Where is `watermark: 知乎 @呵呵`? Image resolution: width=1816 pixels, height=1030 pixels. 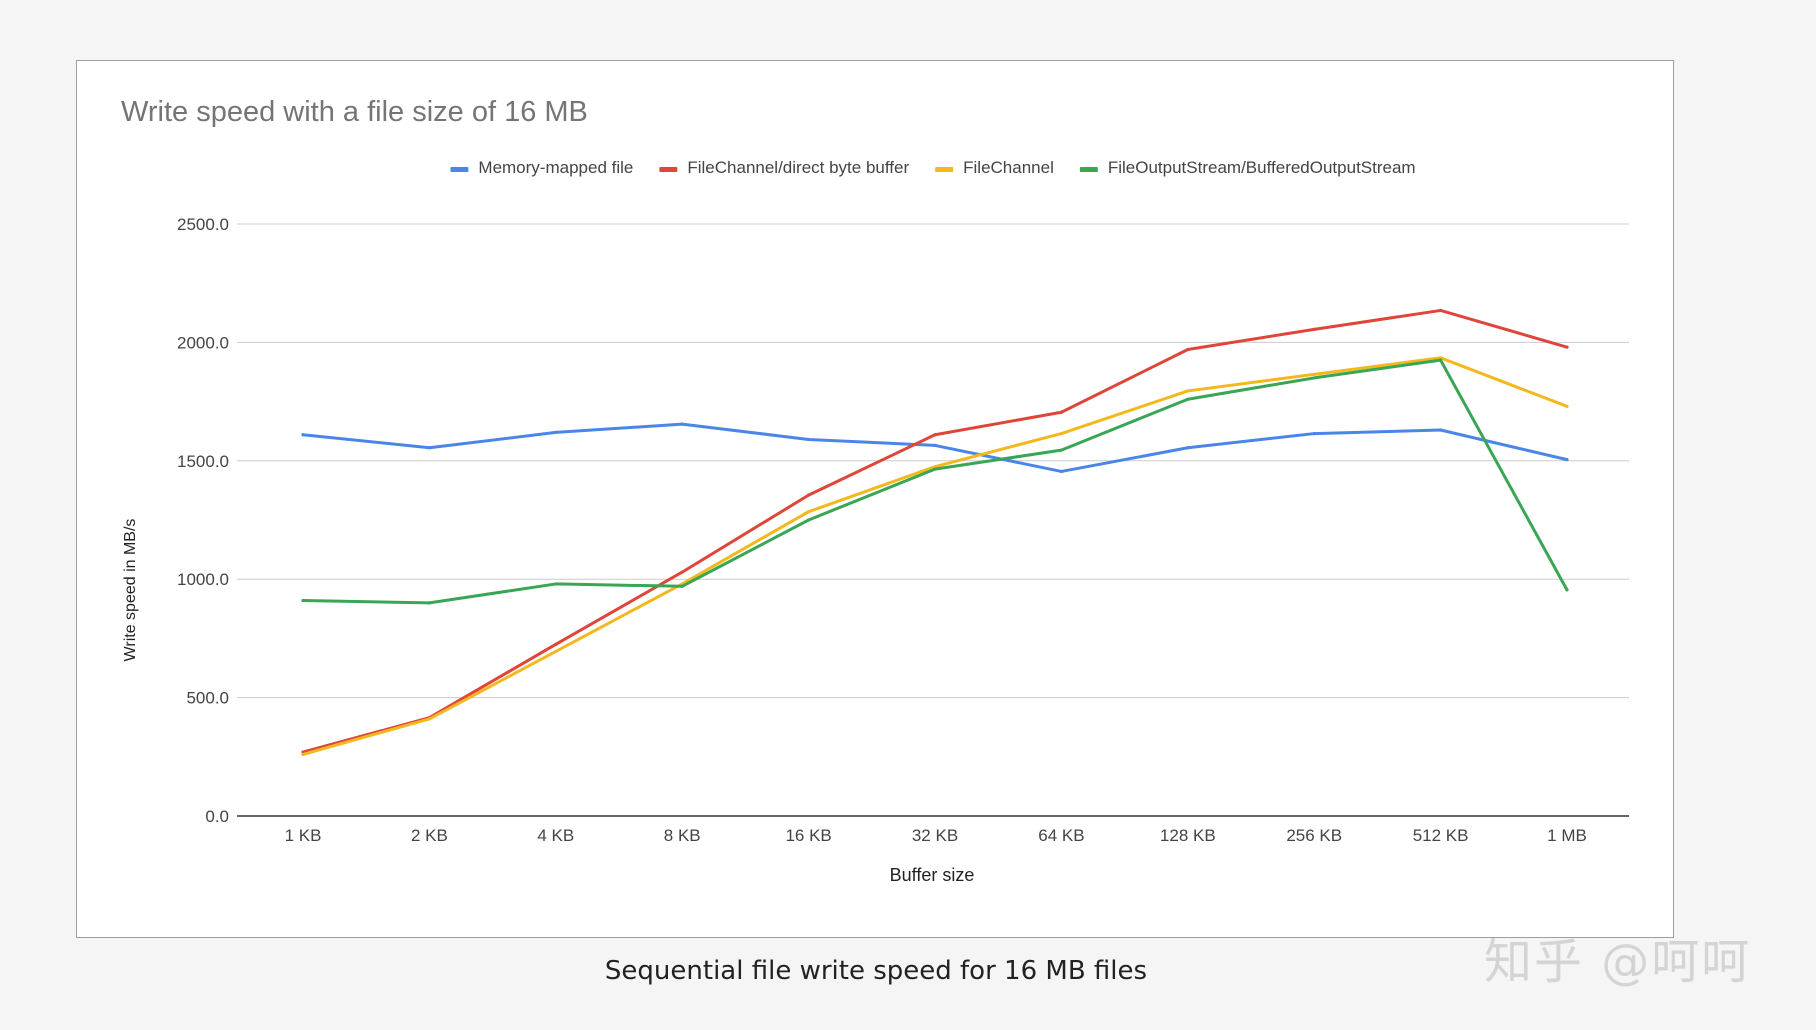 watermark: 知乎 @呵呵 is located at coordinates (1618, 962).